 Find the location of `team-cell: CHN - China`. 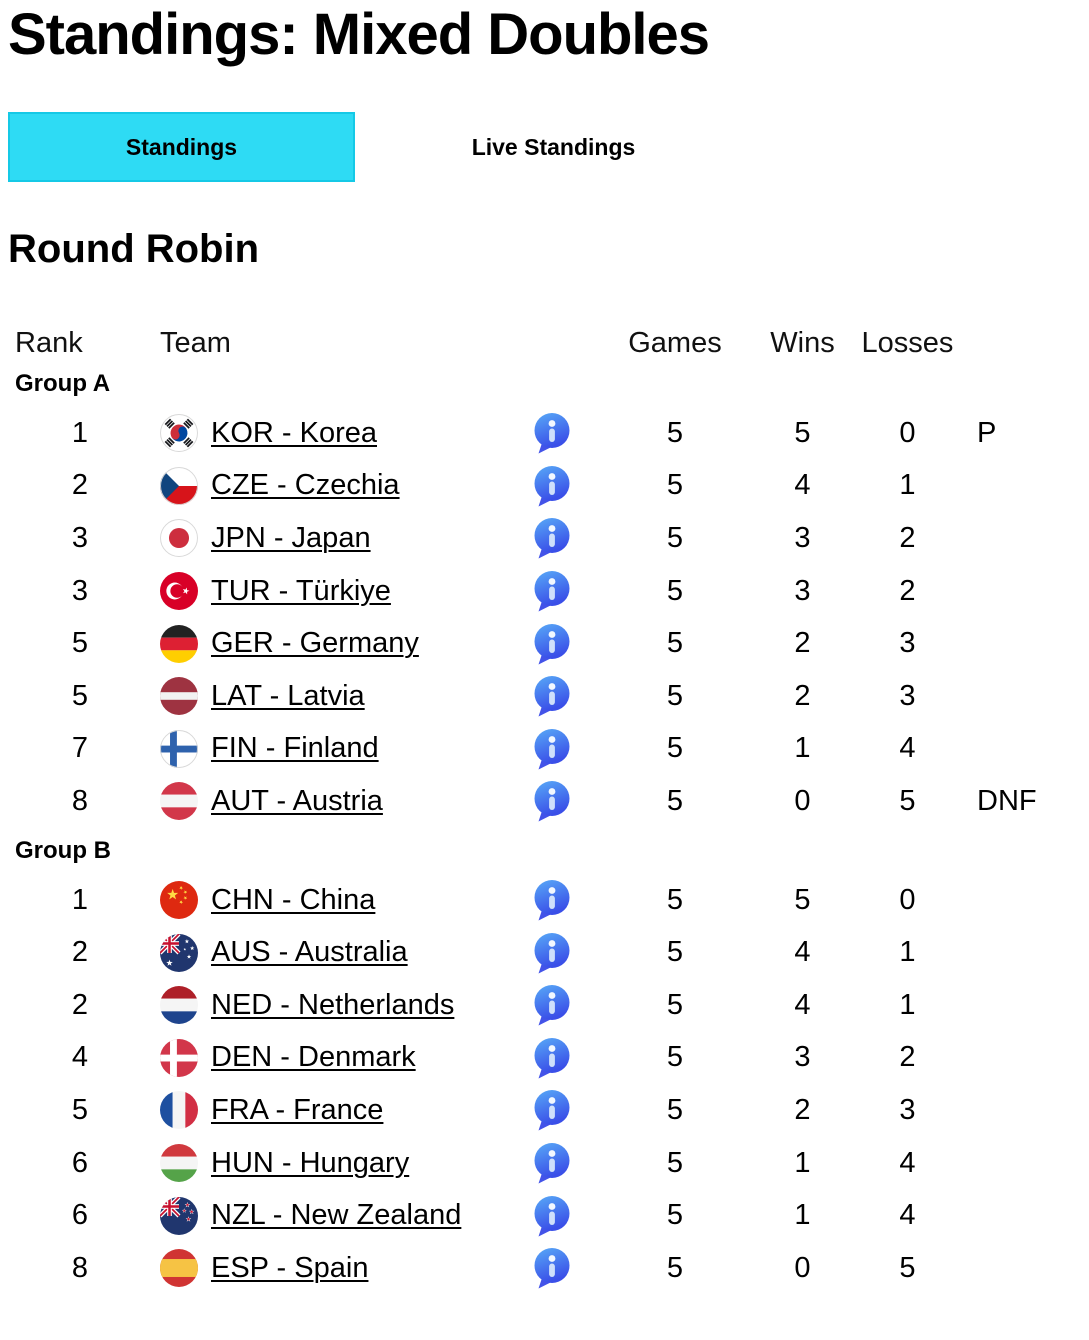

team-cell: CHN - China is located at coordinates (339, 900).